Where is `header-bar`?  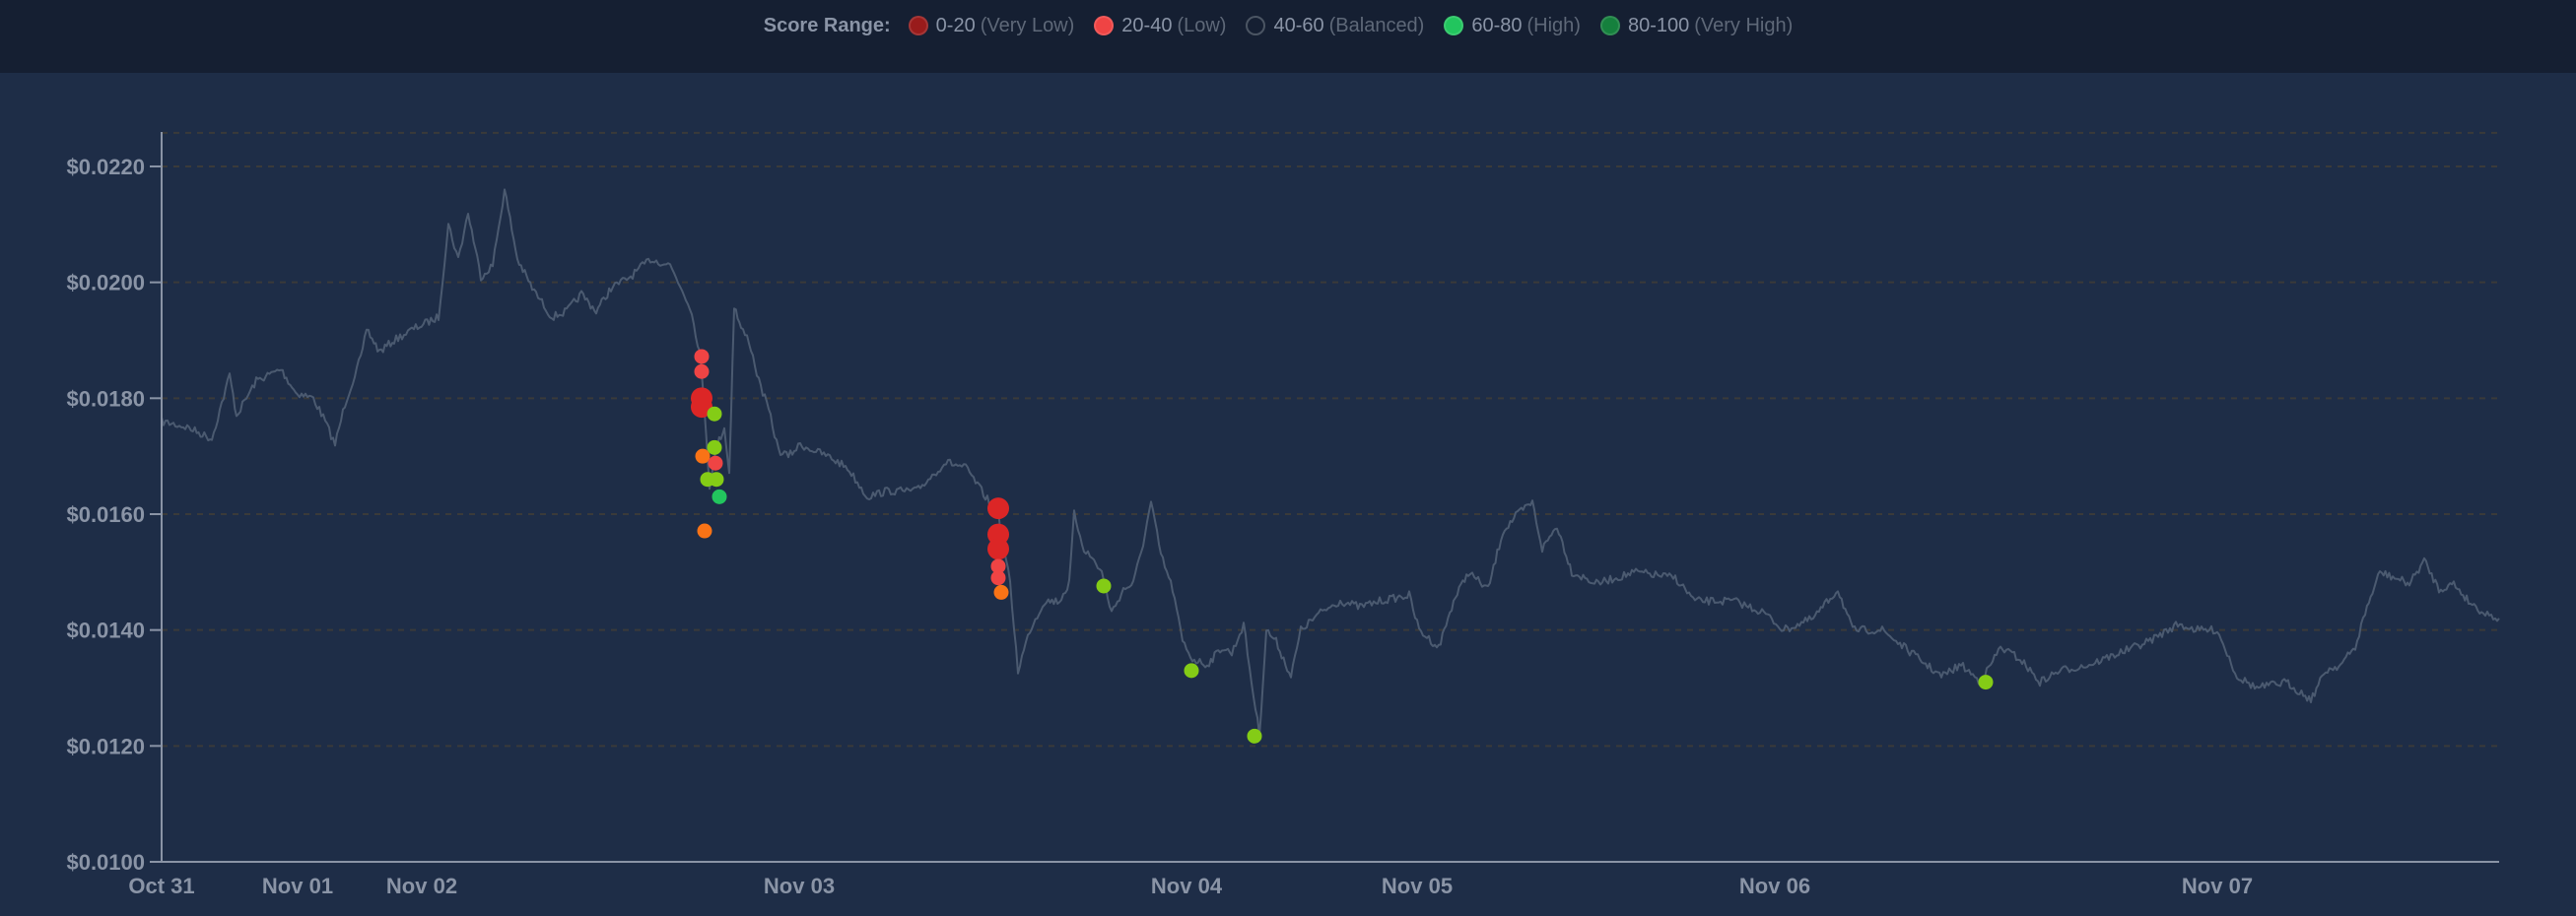 header-bar is located at coordinates (1288, 37).